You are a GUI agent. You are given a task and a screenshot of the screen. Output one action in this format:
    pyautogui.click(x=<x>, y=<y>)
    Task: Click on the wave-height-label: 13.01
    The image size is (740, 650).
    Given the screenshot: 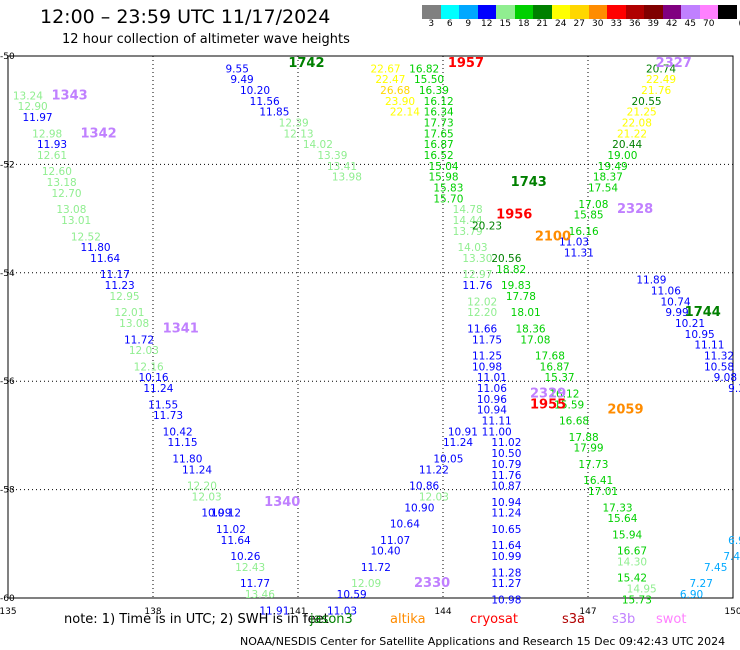 What is the action you would take?
    pyautogui.click(x=76, y=221)
    